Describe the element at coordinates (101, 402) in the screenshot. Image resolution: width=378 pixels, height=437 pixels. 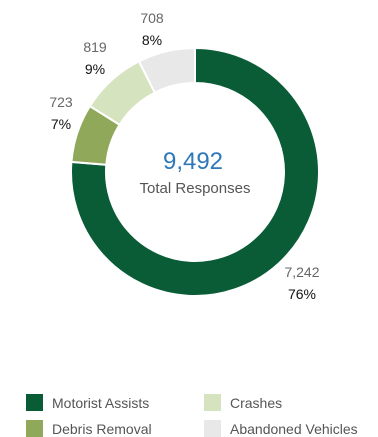
I see `legend-label: Motorist Assists` at that location.